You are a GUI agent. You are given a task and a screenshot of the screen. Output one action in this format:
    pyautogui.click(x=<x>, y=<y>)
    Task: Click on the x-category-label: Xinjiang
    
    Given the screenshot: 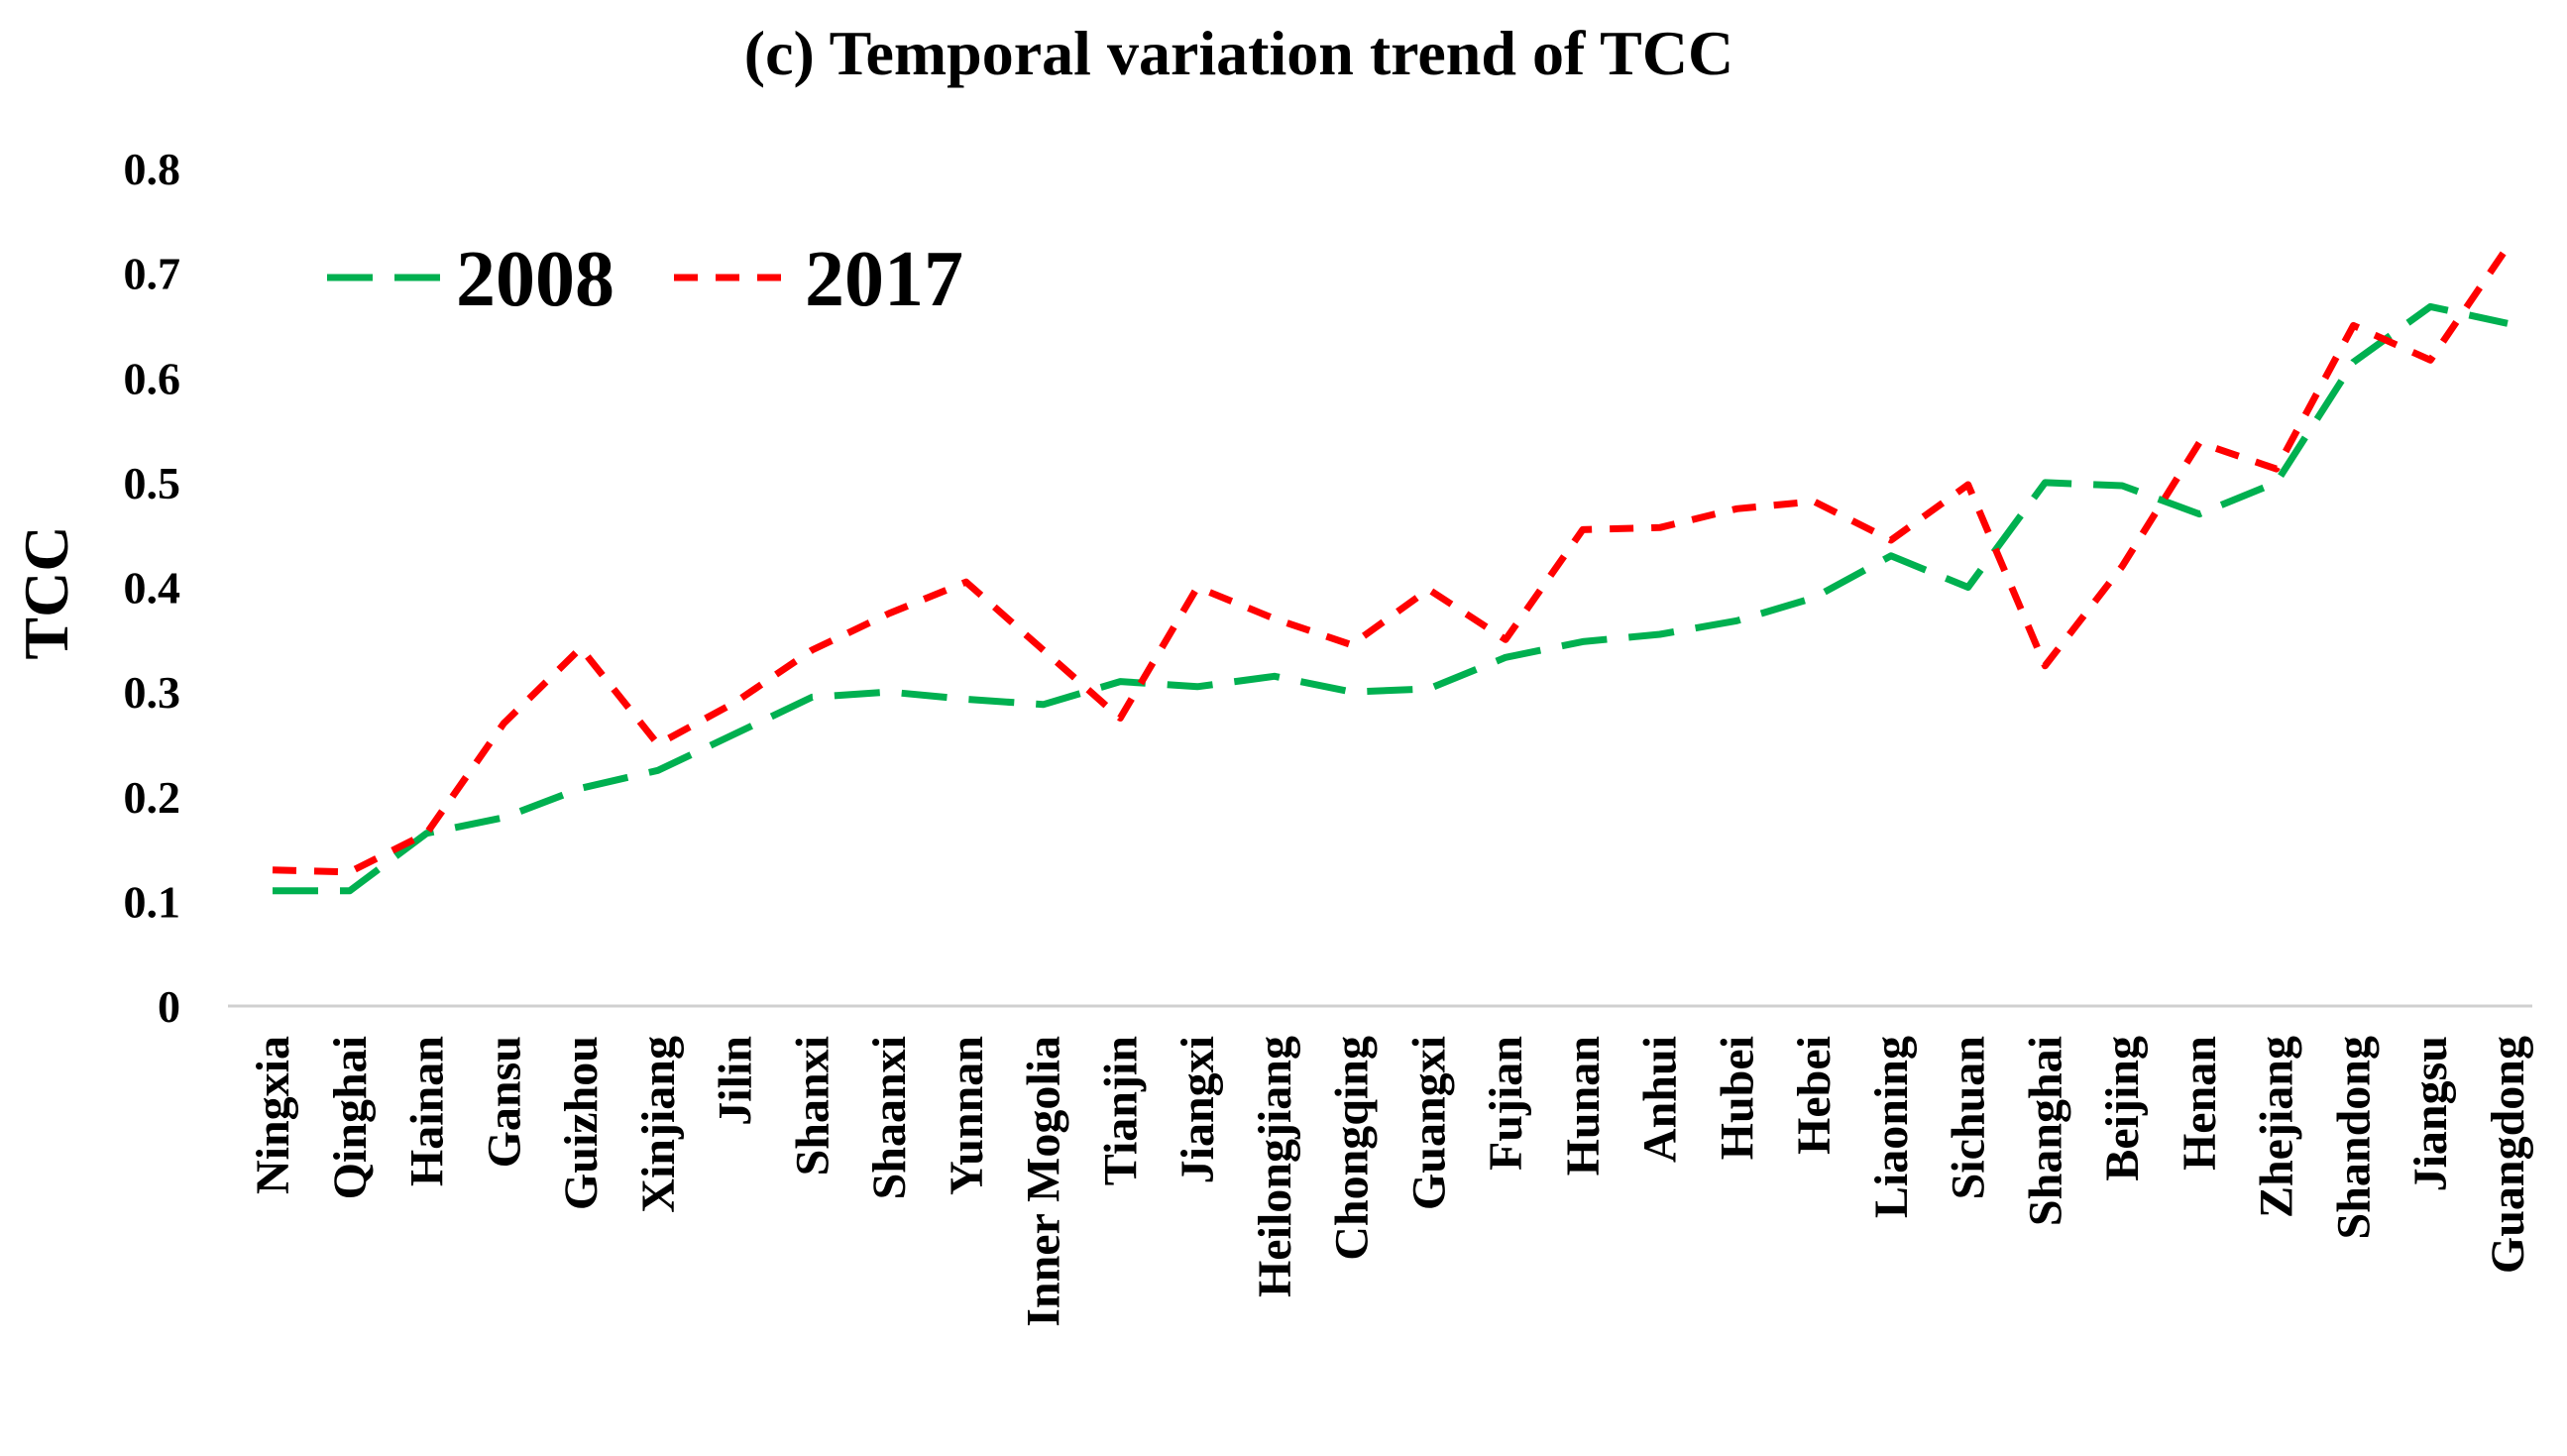 What is the action you would take?
    pyautogui.click(x=658, y=1124)
    